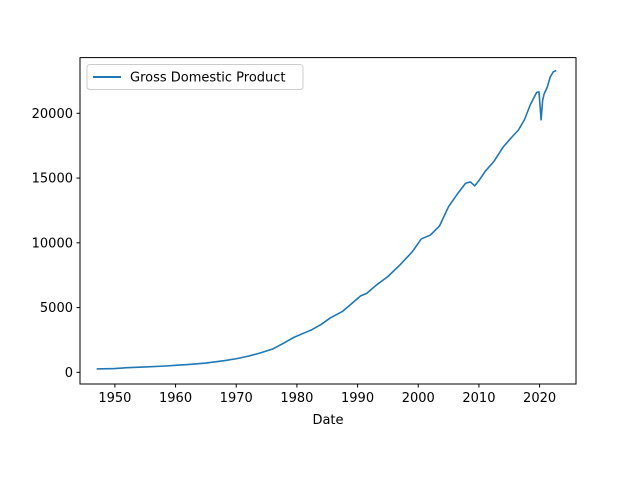  I want to click on y-tick-label: 10000, so click(52, 243).